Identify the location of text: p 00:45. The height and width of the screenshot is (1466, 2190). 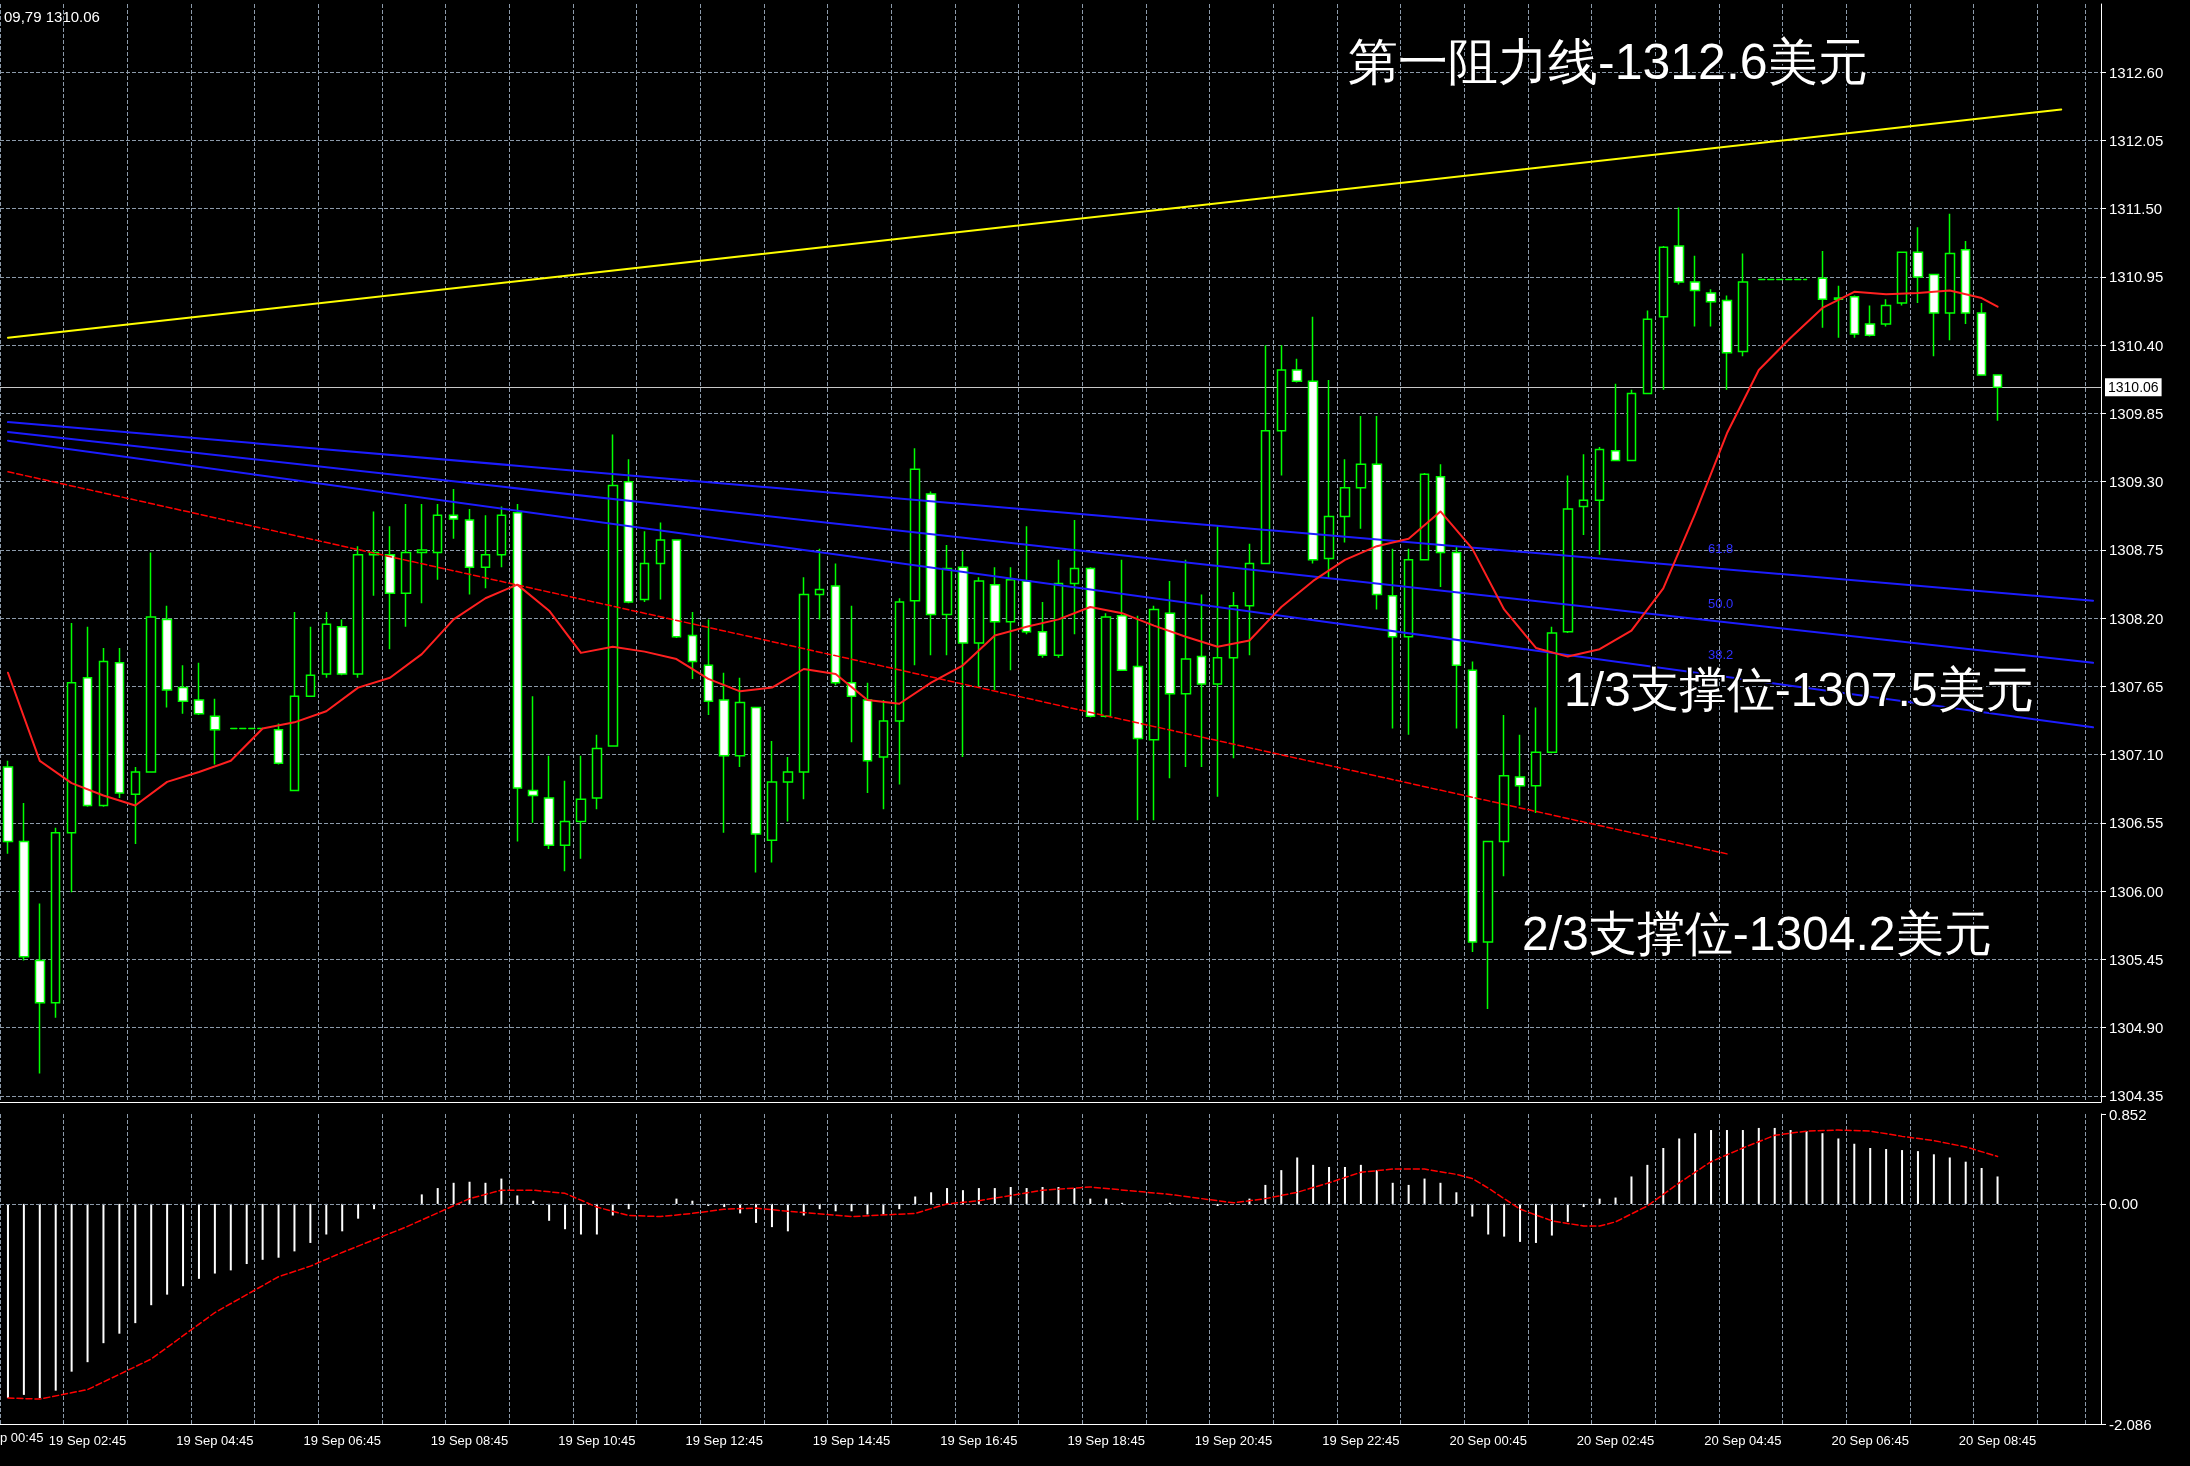
(22, 1437).